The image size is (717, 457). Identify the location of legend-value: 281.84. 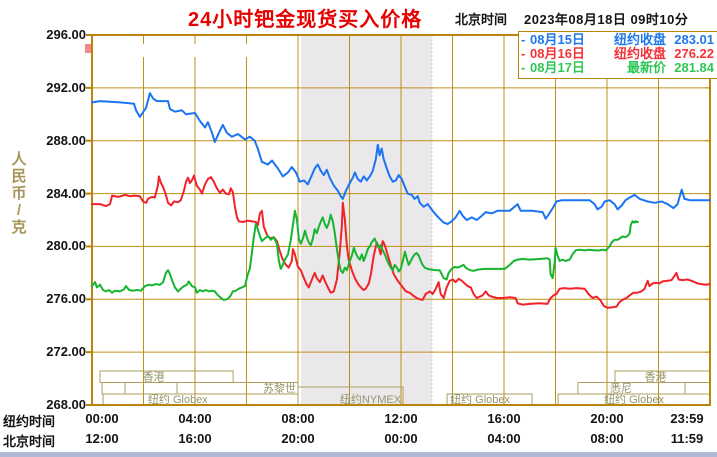
(694, 67).